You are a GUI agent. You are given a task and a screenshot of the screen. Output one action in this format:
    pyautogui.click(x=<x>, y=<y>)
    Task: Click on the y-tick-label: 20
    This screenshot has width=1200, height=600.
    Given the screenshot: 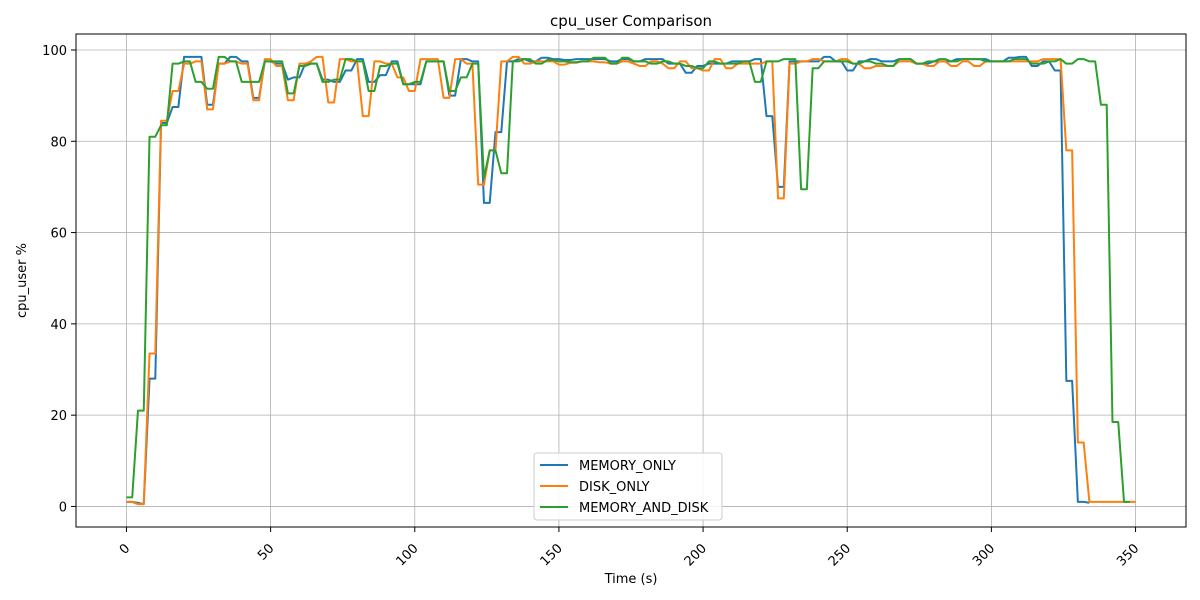 What is the action you would take?
    pyautogui.click(x=58, y=416)
    